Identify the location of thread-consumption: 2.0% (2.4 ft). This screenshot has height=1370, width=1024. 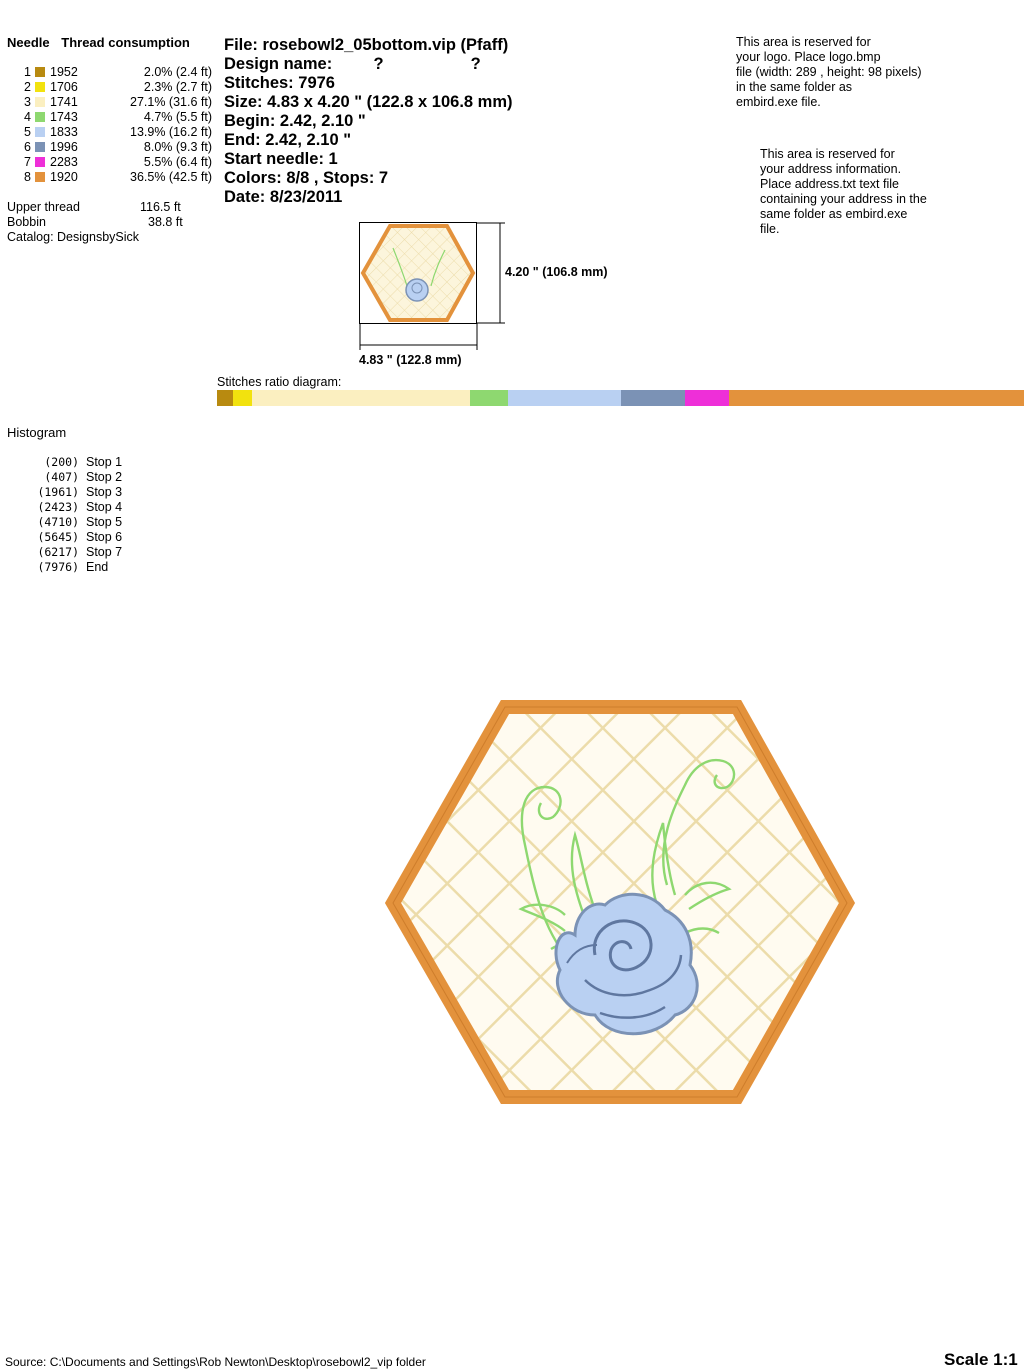
(177, 72).